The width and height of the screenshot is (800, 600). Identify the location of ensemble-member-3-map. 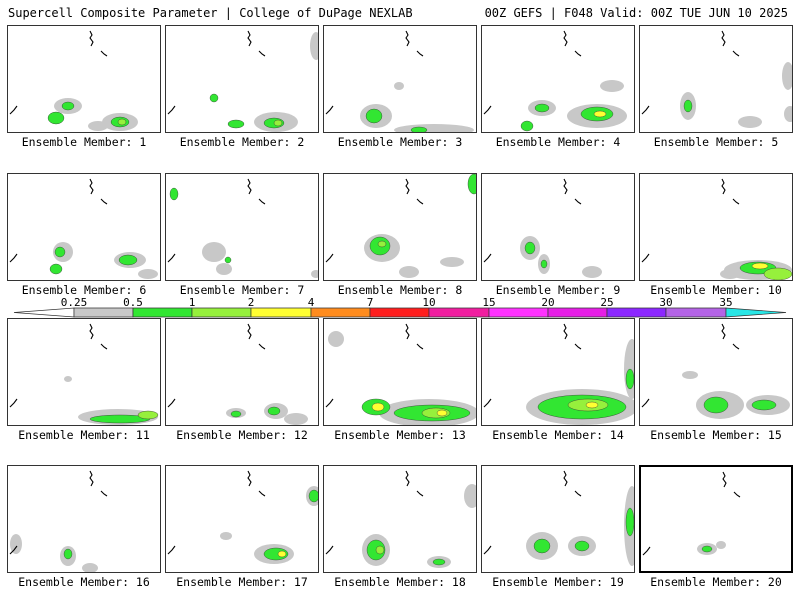
(400, 79).